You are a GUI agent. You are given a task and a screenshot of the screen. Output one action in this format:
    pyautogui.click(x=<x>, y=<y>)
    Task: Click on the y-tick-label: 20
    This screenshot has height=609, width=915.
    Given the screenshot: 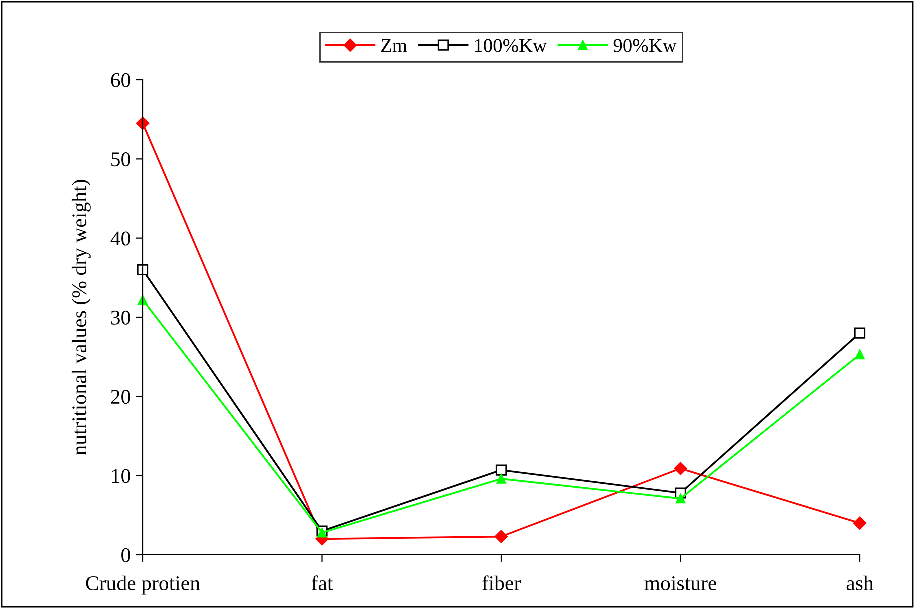 What is the action you would take?
    pyautogui.click(x=120, y=397)
    